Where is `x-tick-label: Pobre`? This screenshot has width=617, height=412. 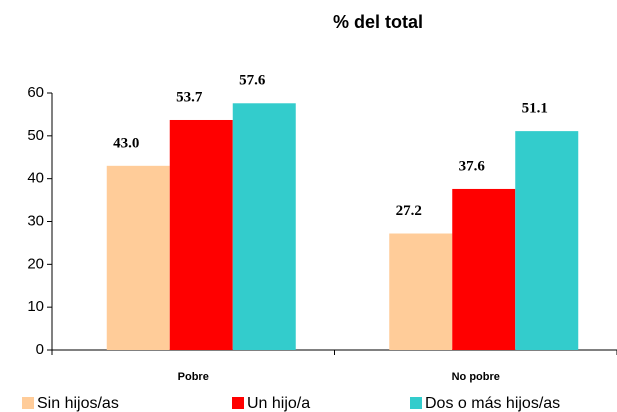
x-tick-label: Pobre is located at coordinates (193, 377).